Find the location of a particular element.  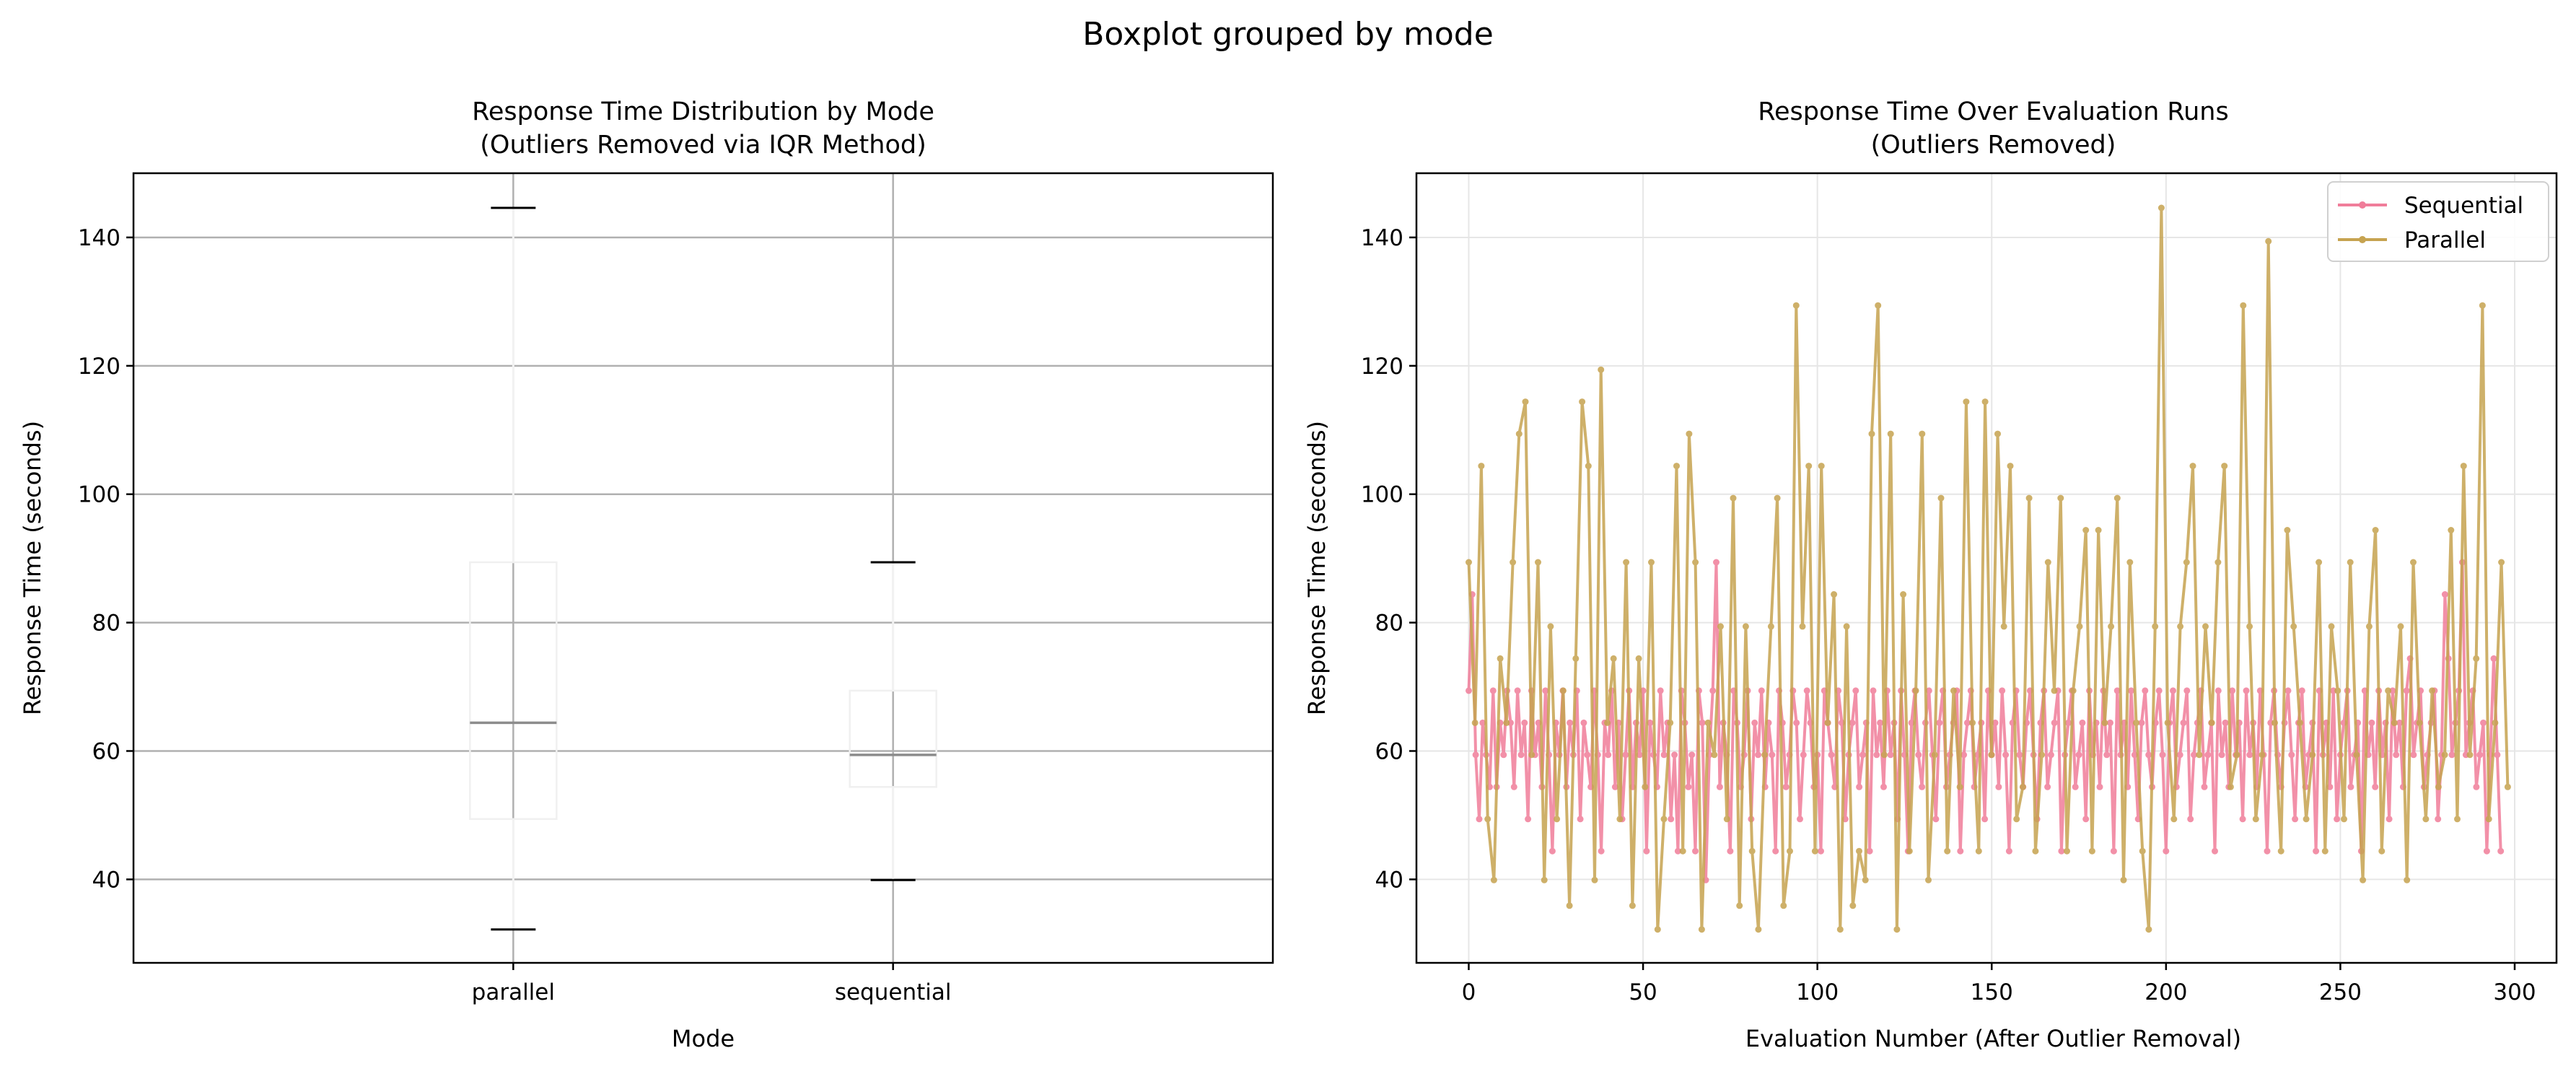

line-chart-x-tick-label: 300 is located at coordinates (2514, 992).